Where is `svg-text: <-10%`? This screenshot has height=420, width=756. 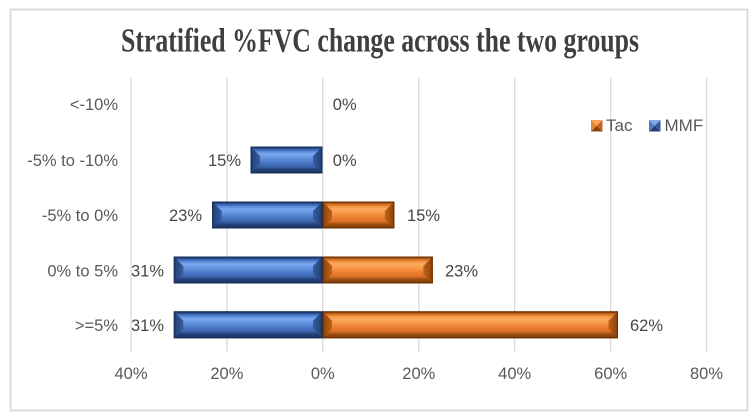 svg-text: <-10% is located at coordinates (94, 105).